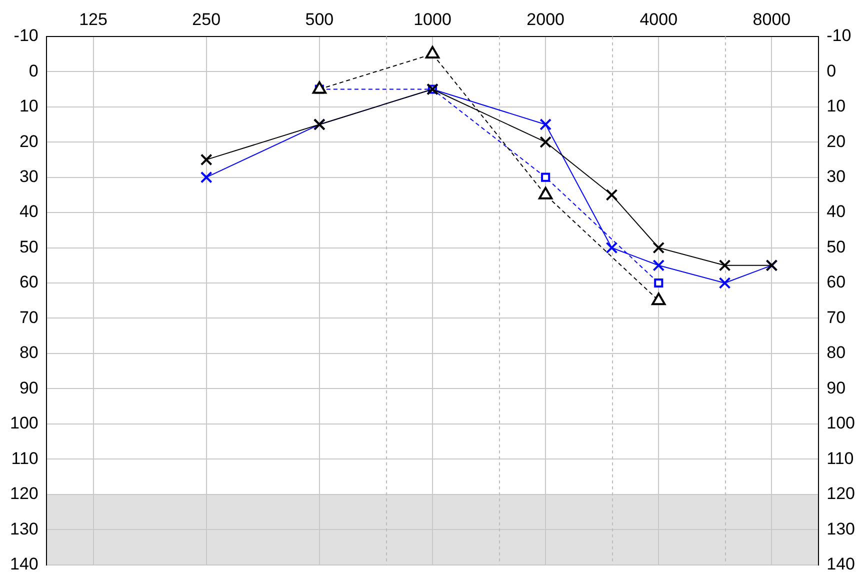 The image size is (865, 583). I want to click on x-tick-label: 2000, so click(545, 19).